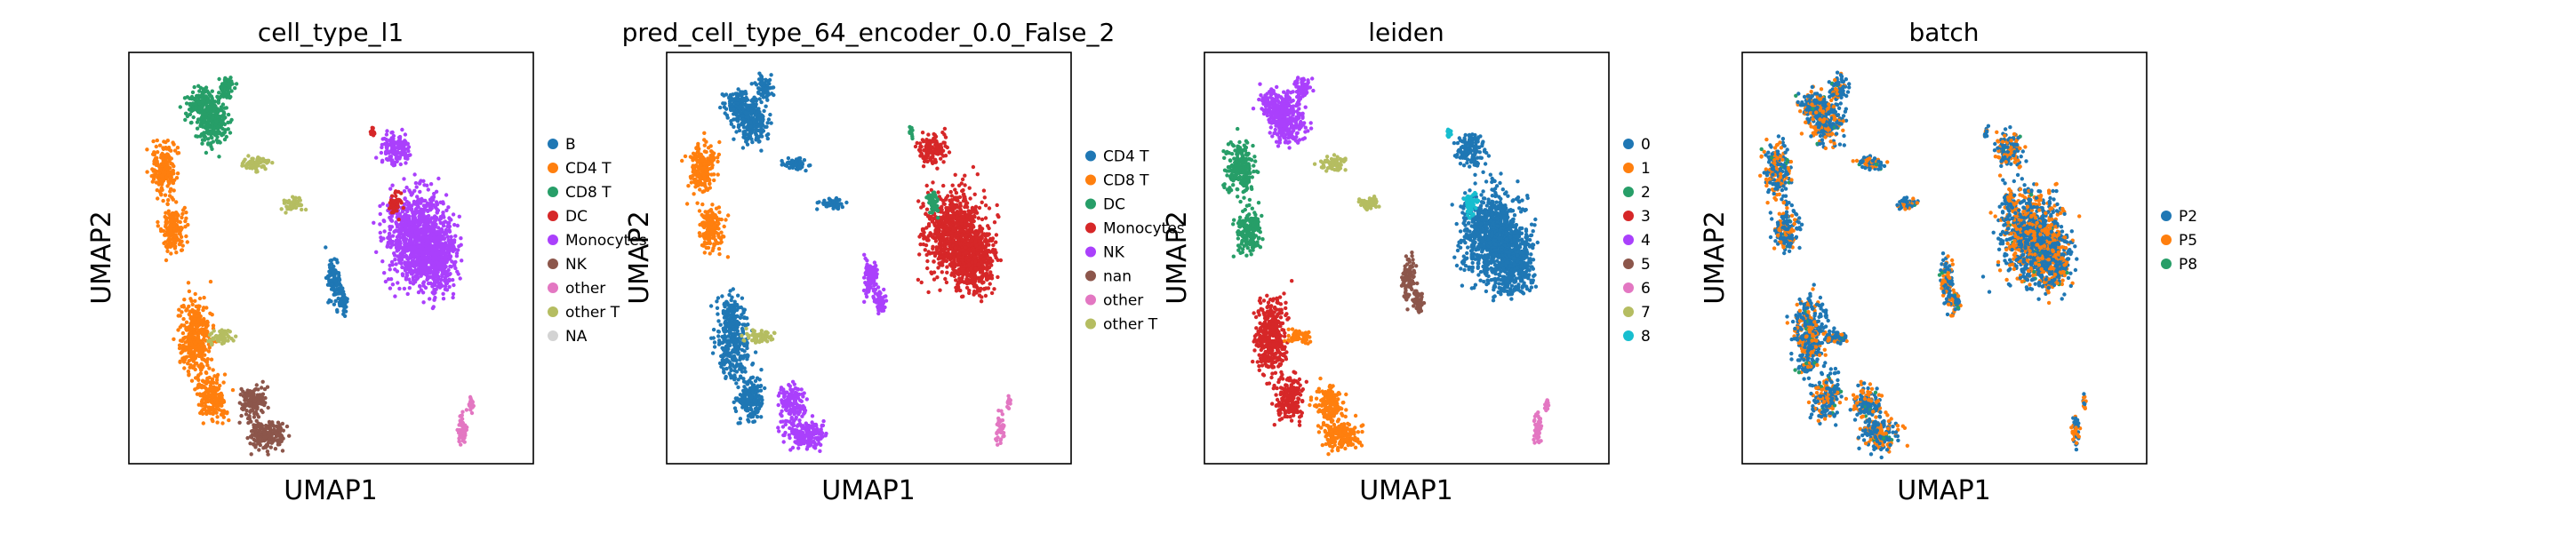 The image size is (2576, 533). What do you see at coordinates (331, 258) in the screenshot?
I see `plot-frame` at bounding box center [331, 258].